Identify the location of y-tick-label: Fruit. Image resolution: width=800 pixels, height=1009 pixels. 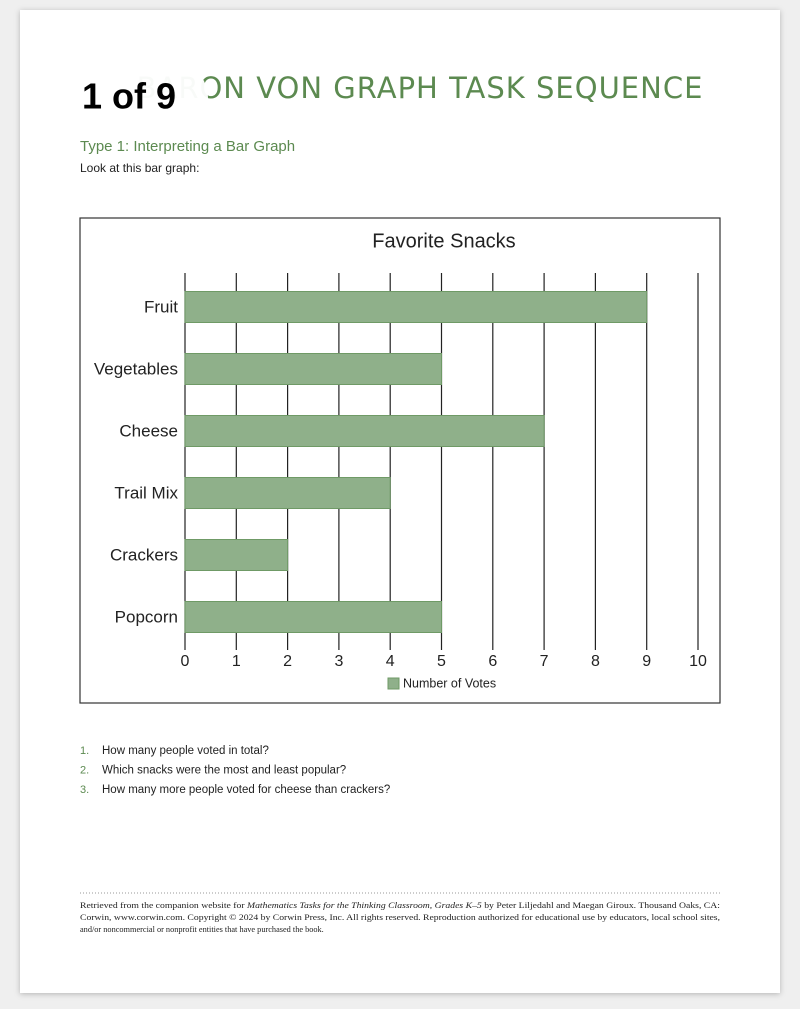
(161, 306).